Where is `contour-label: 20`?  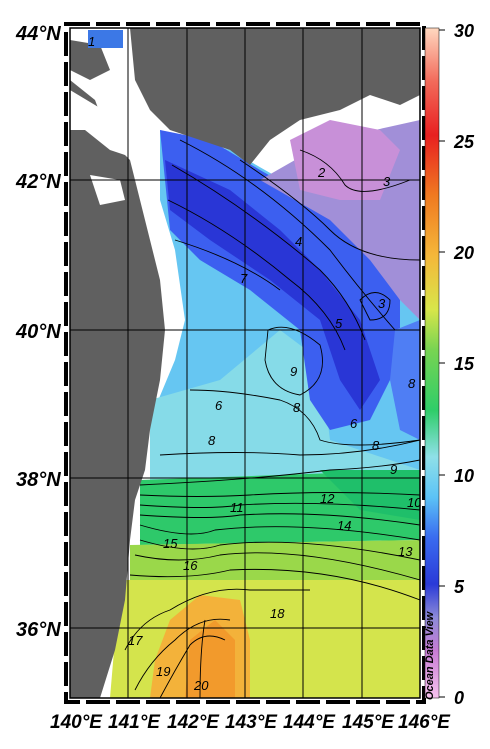
contour-label: 20 is located at coordinates (201, 685).